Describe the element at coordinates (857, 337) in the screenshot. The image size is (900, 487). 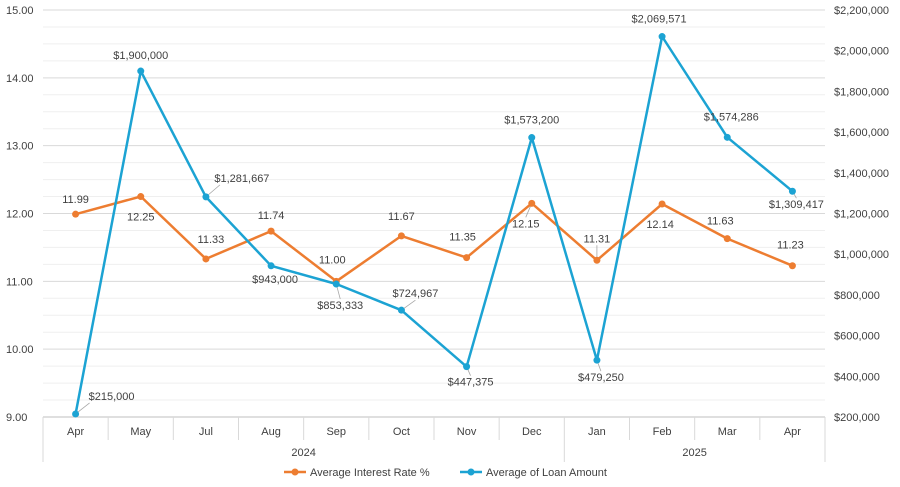
I see `y-right-tick-label: $600,000` at that location.